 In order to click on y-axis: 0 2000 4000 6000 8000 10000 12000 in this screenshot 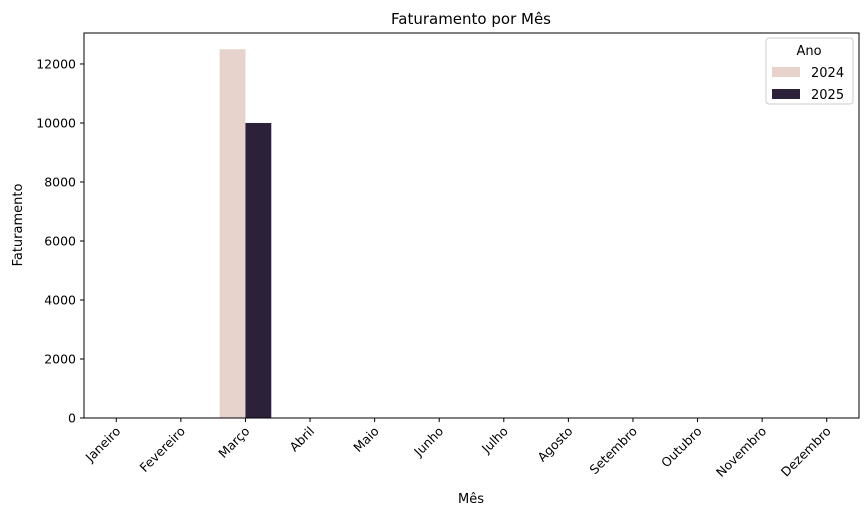, I will do `click(60, 241)`.